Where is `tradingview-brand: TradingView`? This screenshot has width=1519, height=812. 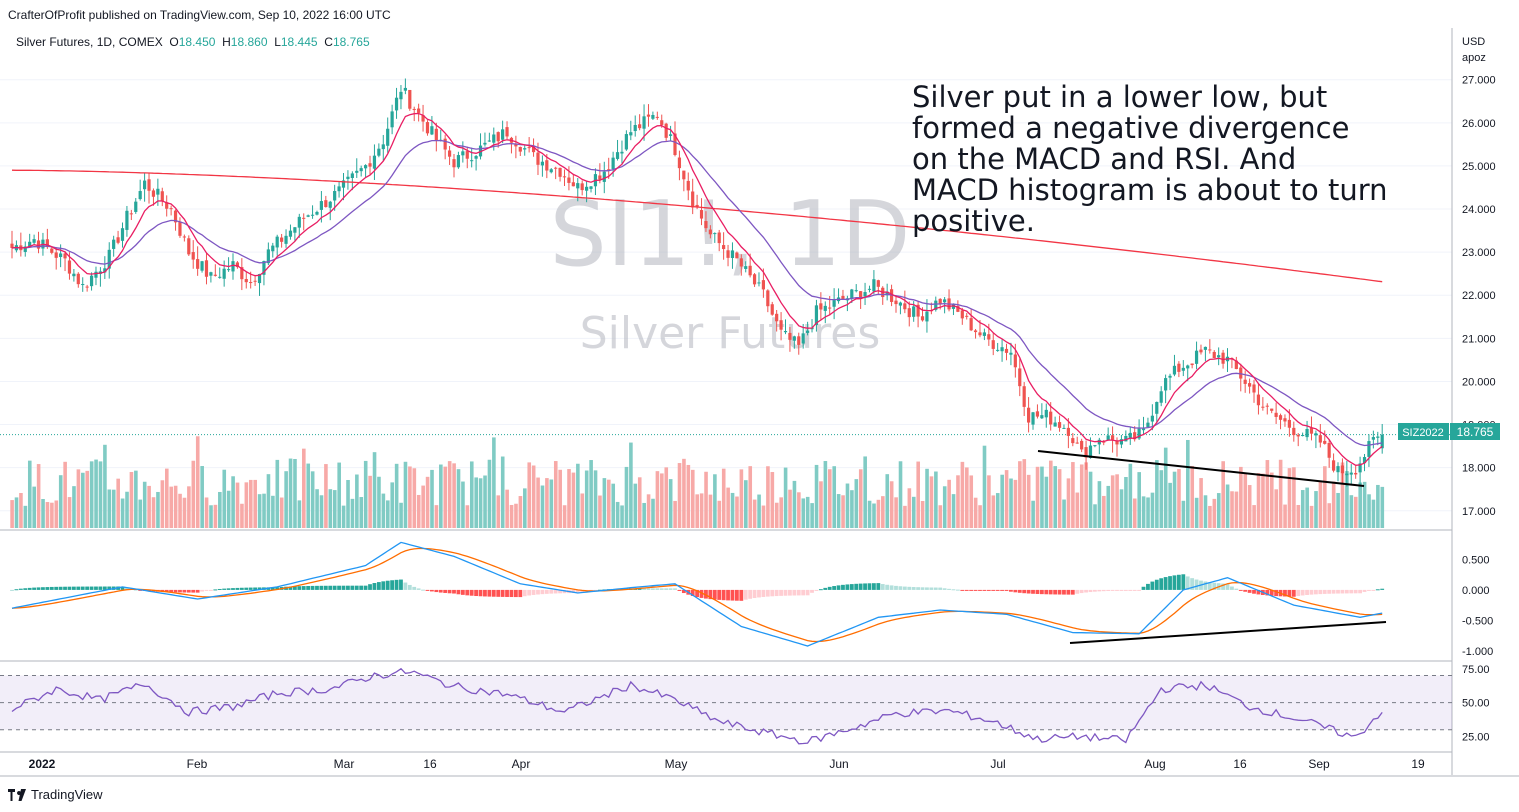 tradingview-brand: TradingView is located at coordinates (55, 794).